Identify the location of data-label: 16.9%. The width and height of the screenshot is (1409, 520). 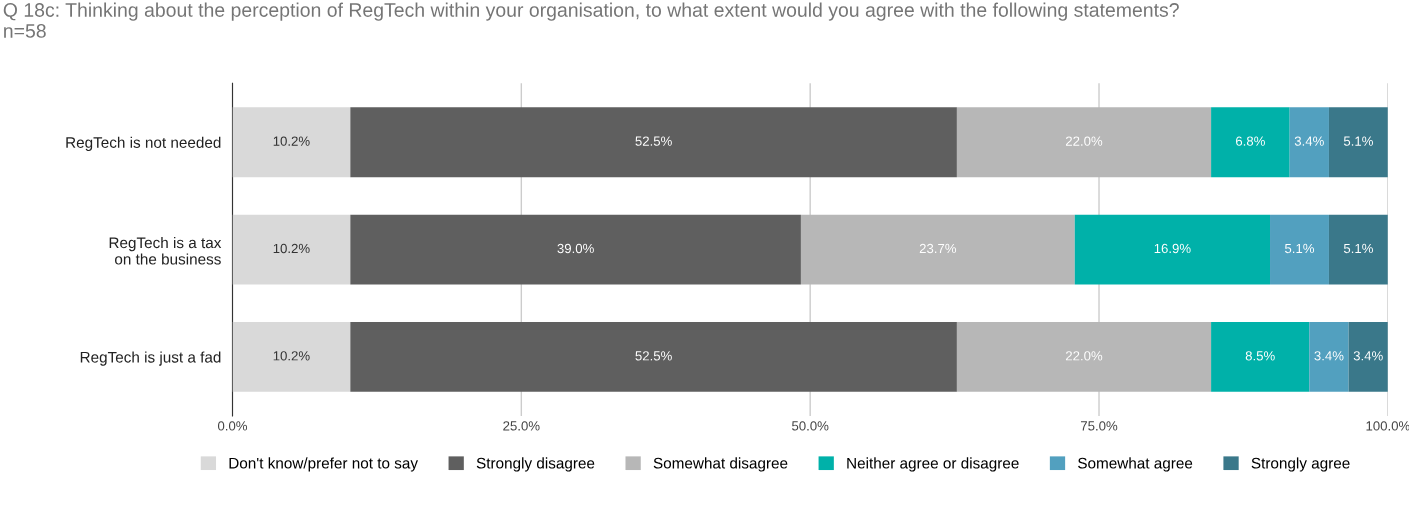
(1172, 248).